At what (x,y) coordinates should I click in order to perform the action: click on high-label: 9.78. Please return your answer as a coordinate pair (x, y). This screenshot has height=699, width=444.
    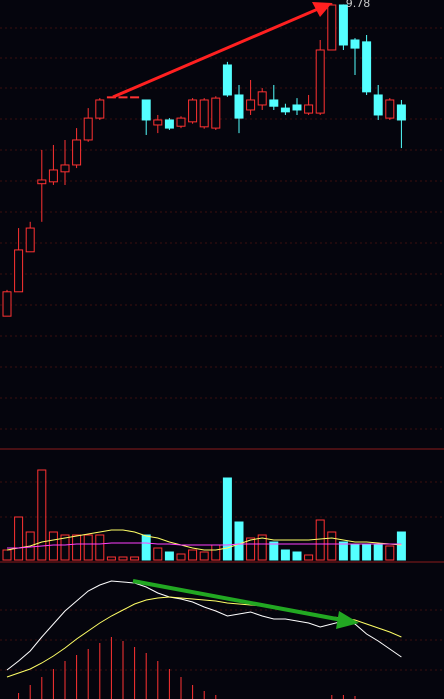
    Looking at the image, I should click on (358, 5).